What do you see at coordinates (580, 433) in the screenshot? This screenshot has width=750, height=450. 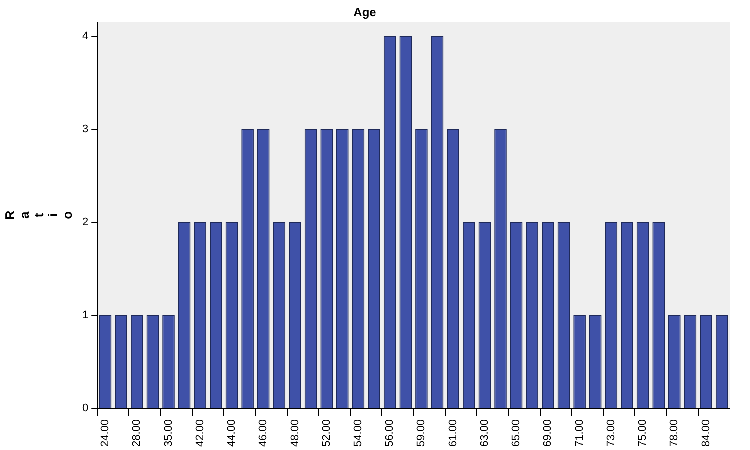 I see `x-tick-label: 71.00` at bounding box center [580, 433].